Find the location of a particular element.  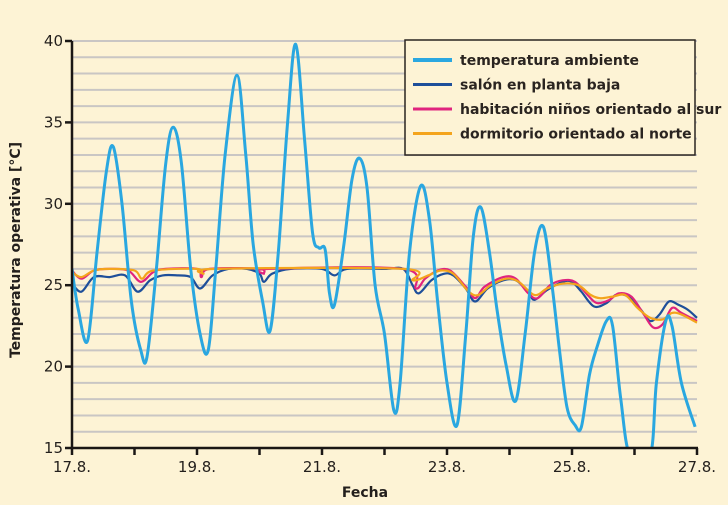

x-tick-label: 17.8. is located at coordinates (72, 467).